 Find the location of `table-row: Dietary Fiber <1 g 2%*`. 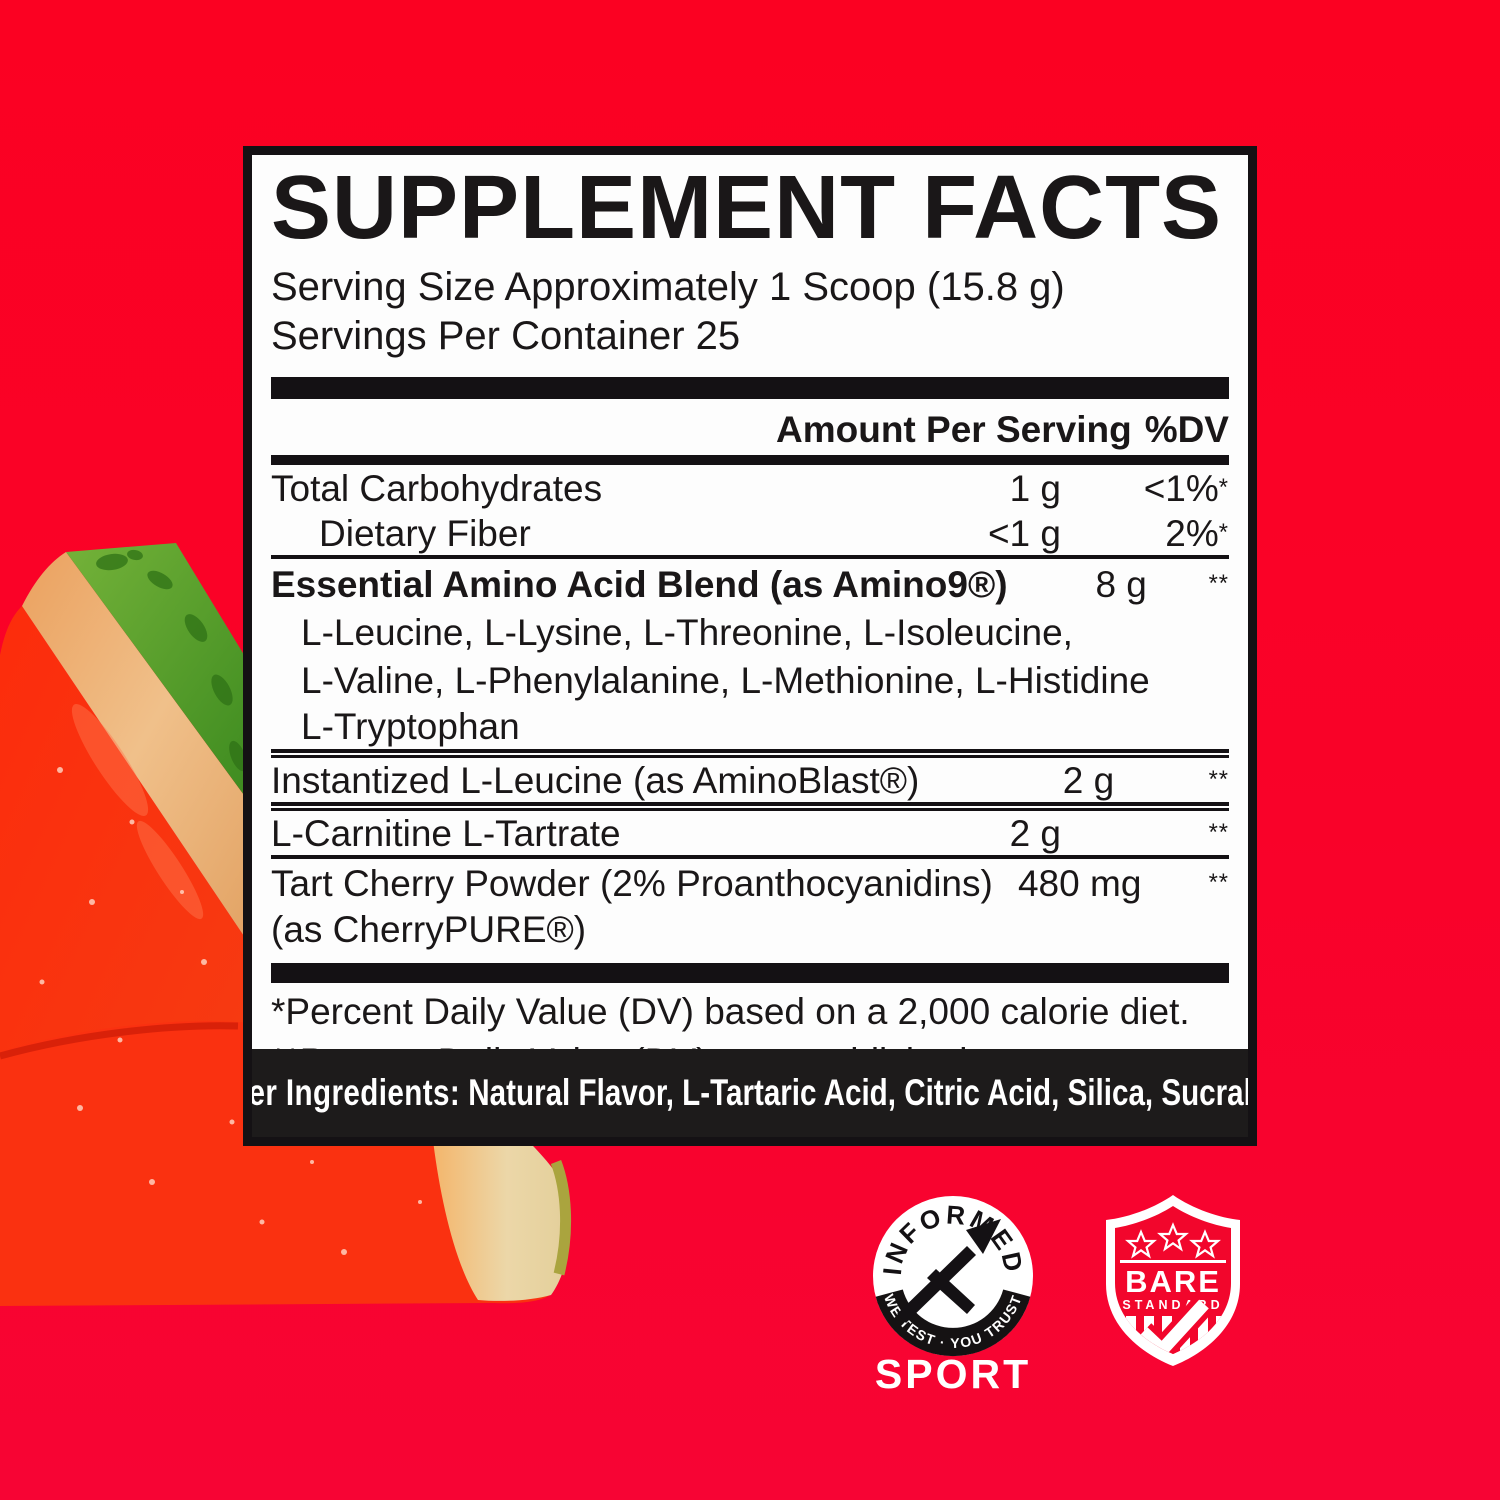

table-row: Dietary Fiber <1 g 2%* is located at coordinates (774, 533).